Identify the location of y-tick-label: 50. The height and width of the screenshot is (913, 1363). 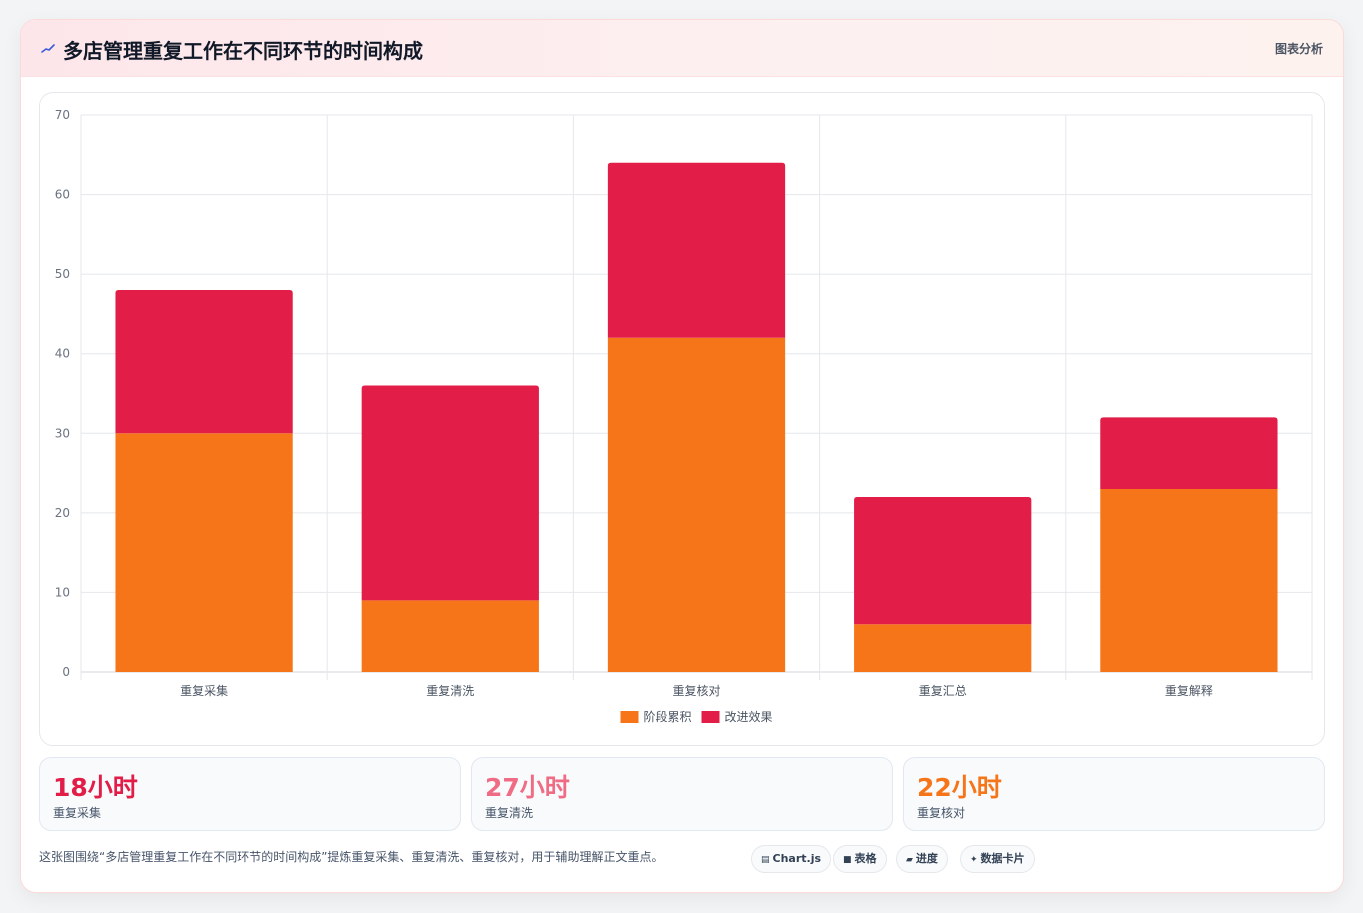
(62, 274).